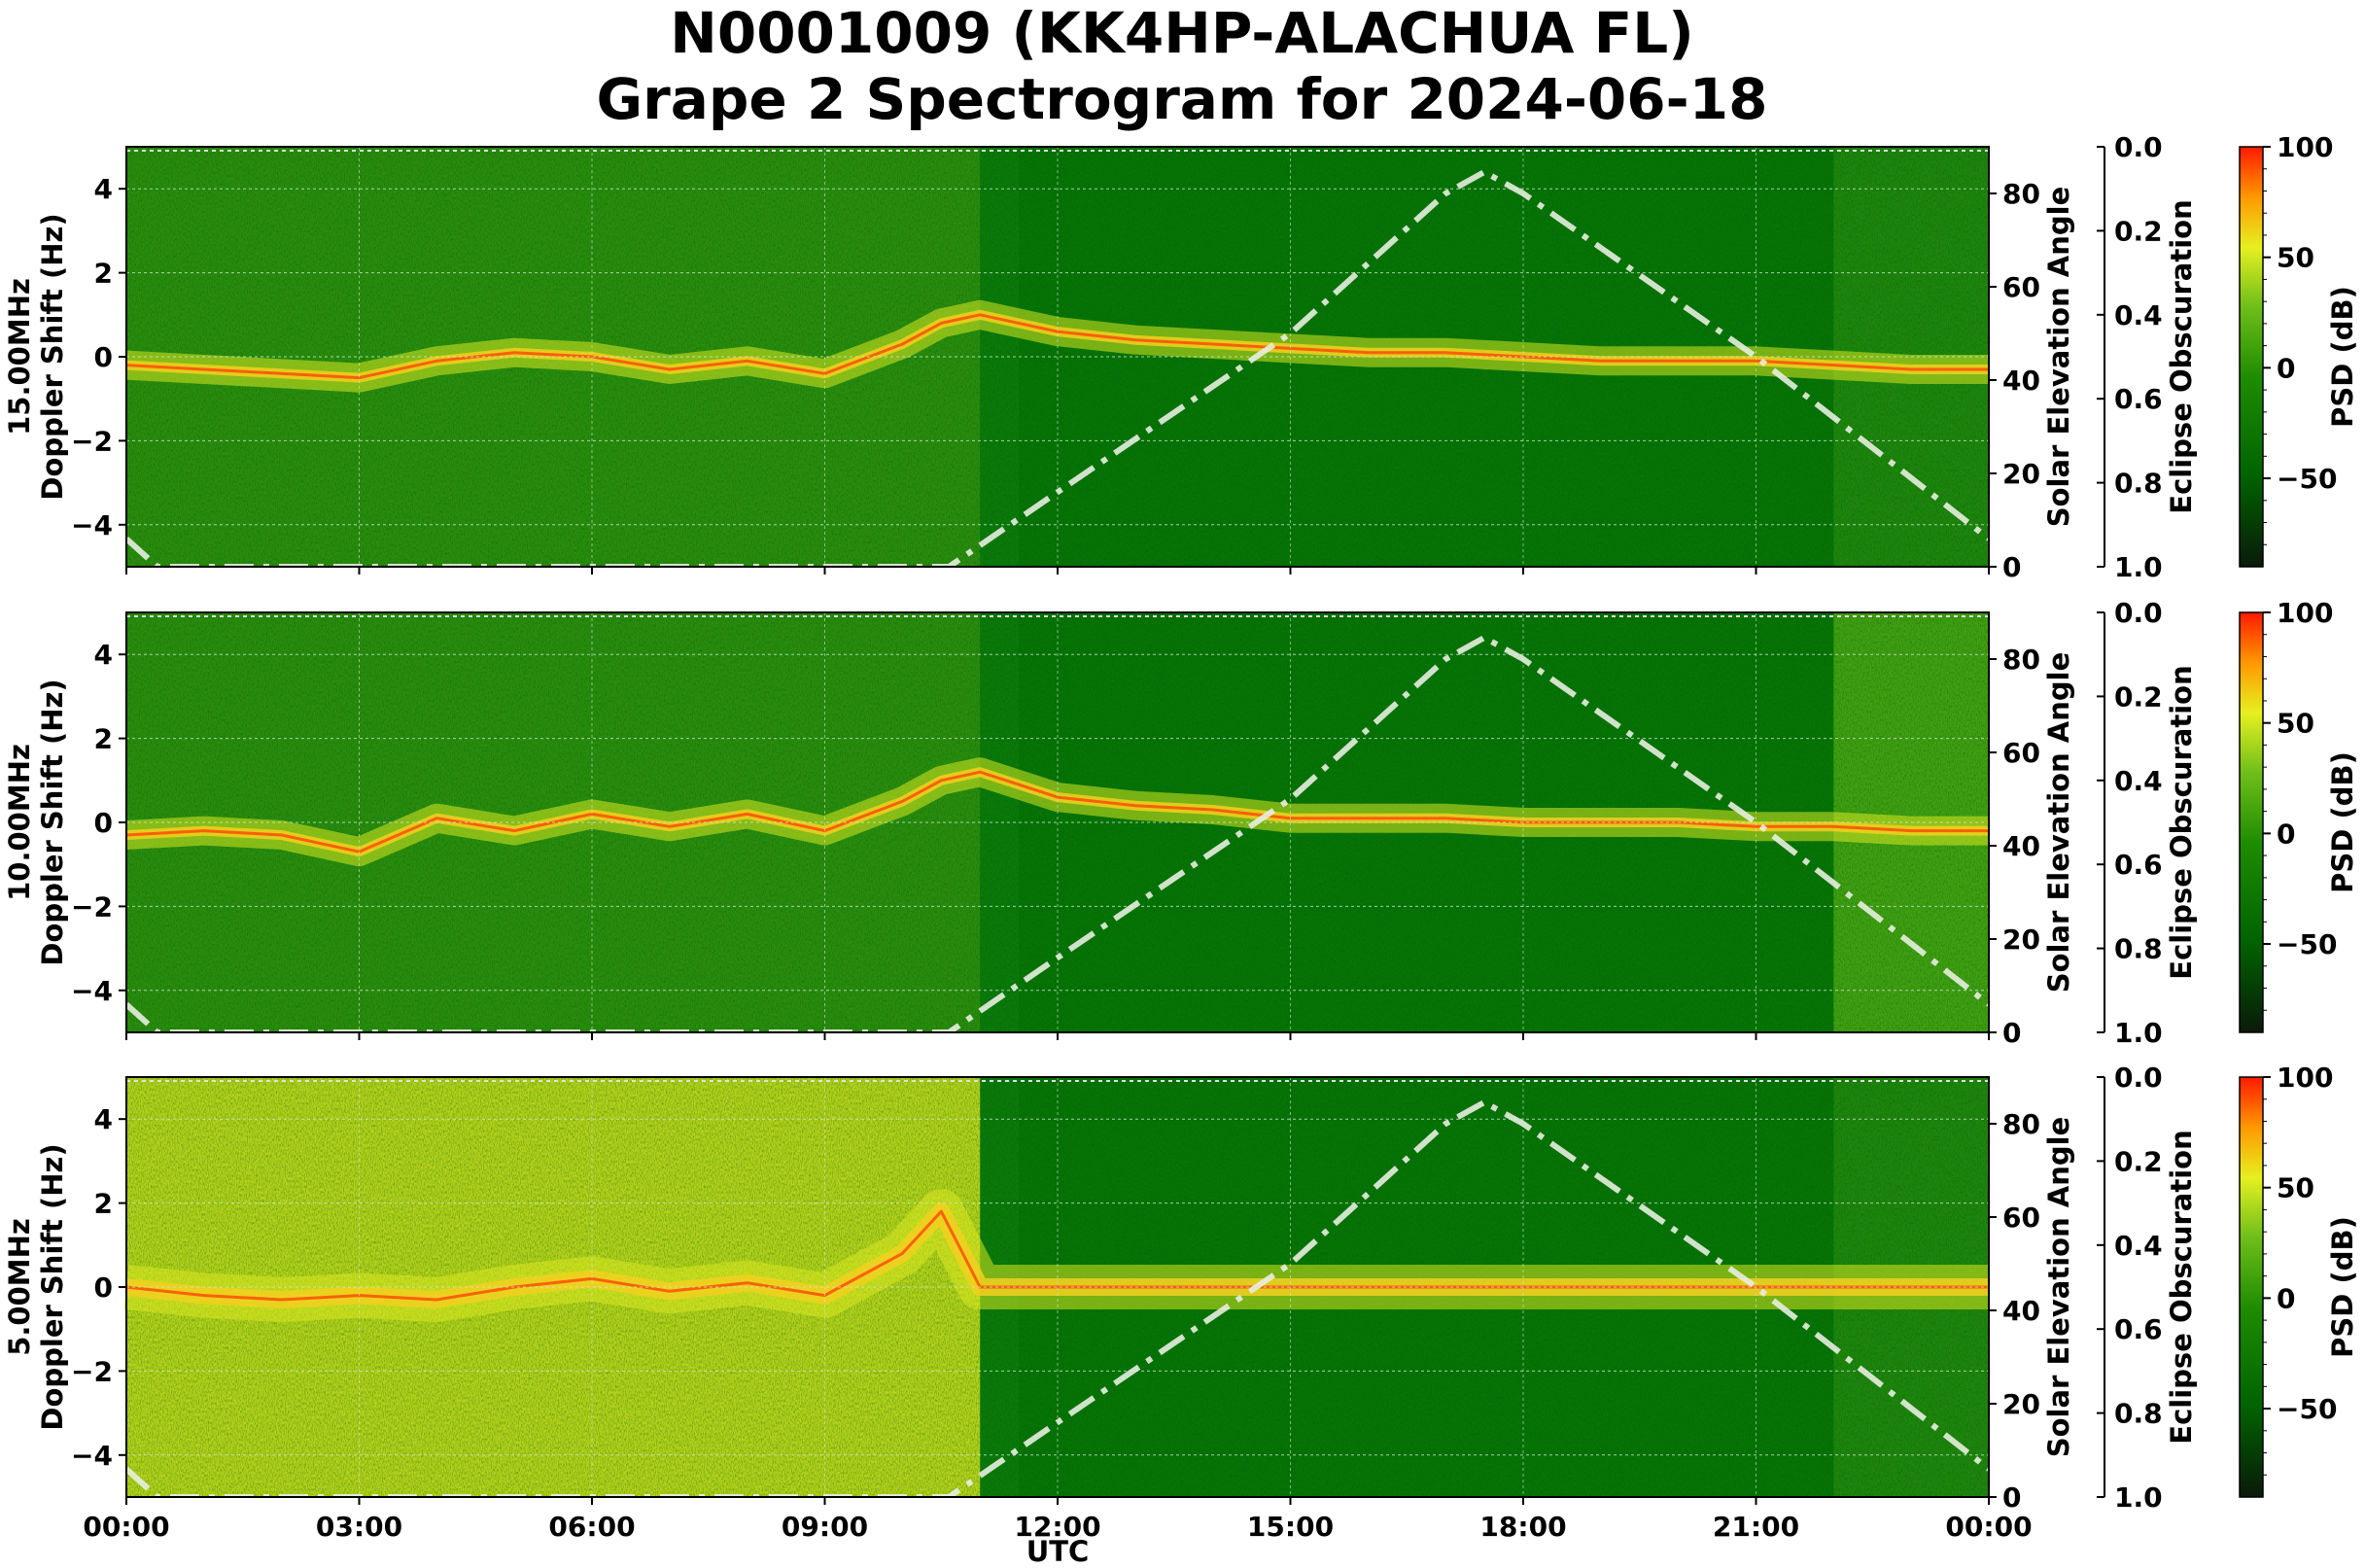 The width and height of the screenshot is (2365, 1568). What do you see at coordinates (19, 357) in the screenshot?
I see `y-axis-freq-label: 15.00MHz` at bounding box center [19, 357].